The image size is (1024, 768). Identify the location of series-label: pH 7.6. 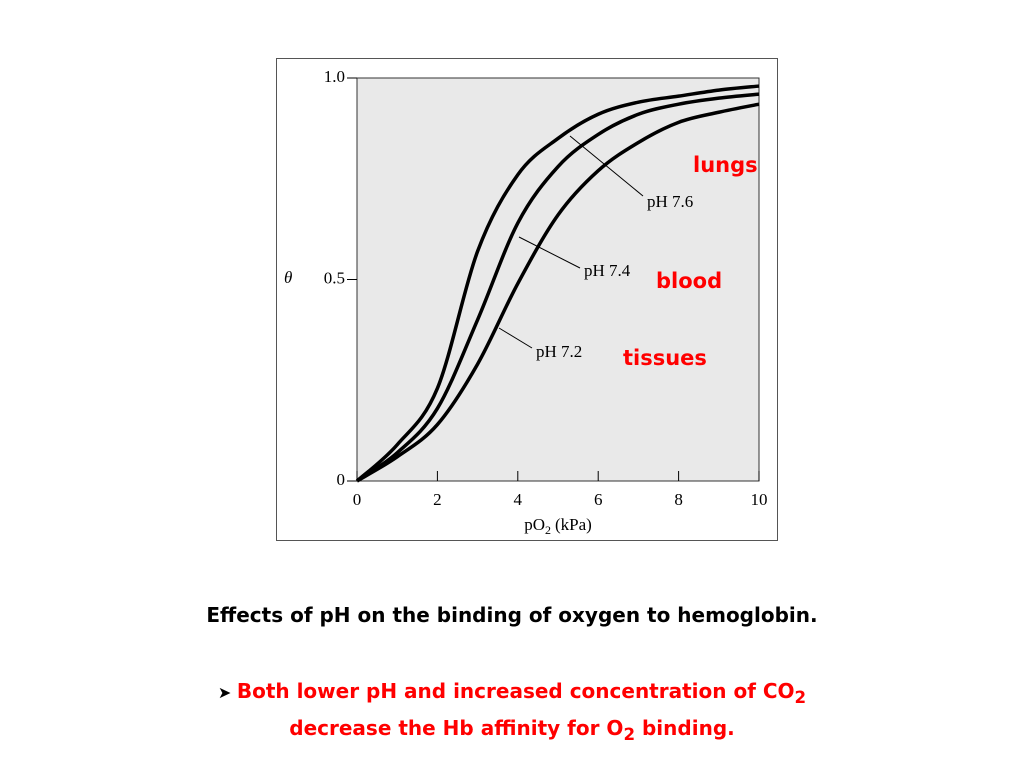
(670, 201).